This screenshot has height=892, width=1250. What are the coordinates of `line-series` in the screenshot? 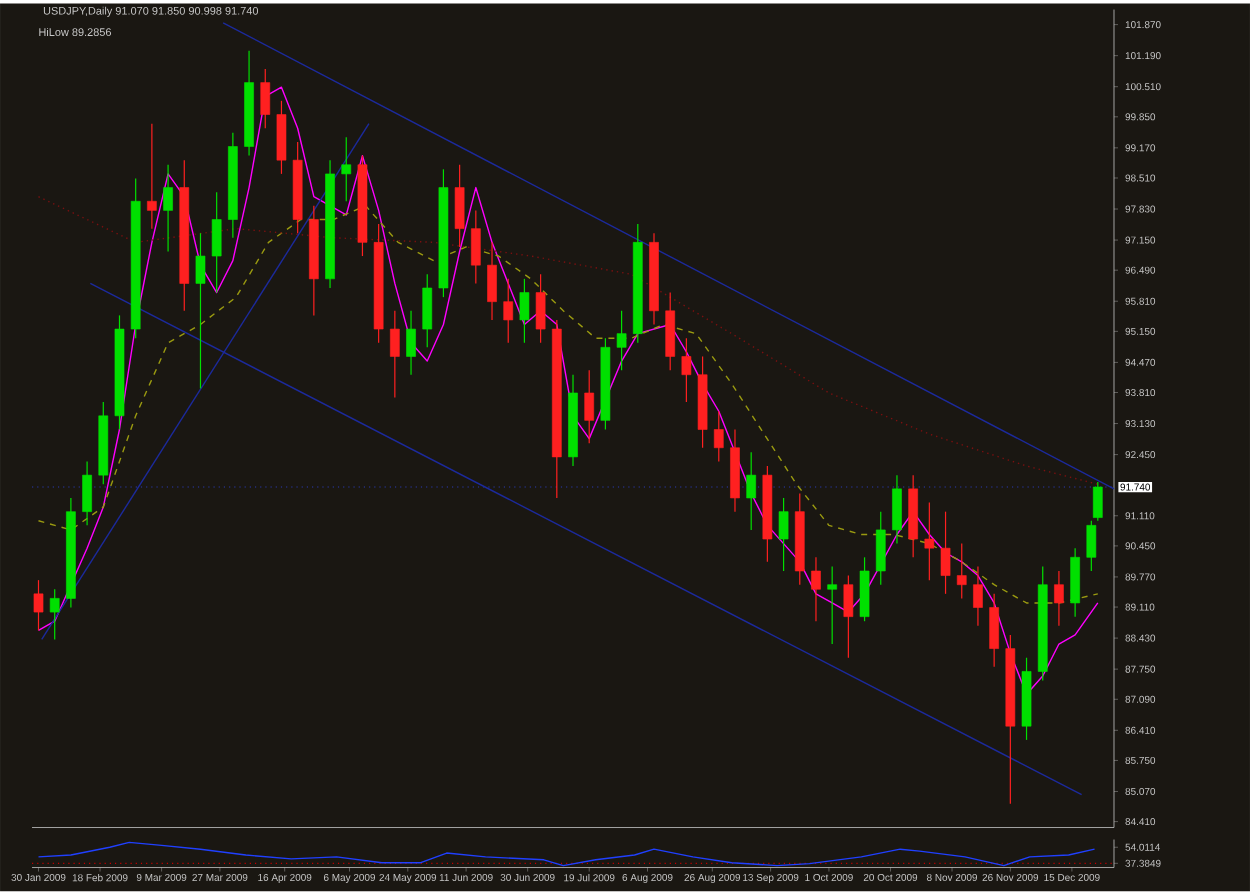 It's located at (566, 854).